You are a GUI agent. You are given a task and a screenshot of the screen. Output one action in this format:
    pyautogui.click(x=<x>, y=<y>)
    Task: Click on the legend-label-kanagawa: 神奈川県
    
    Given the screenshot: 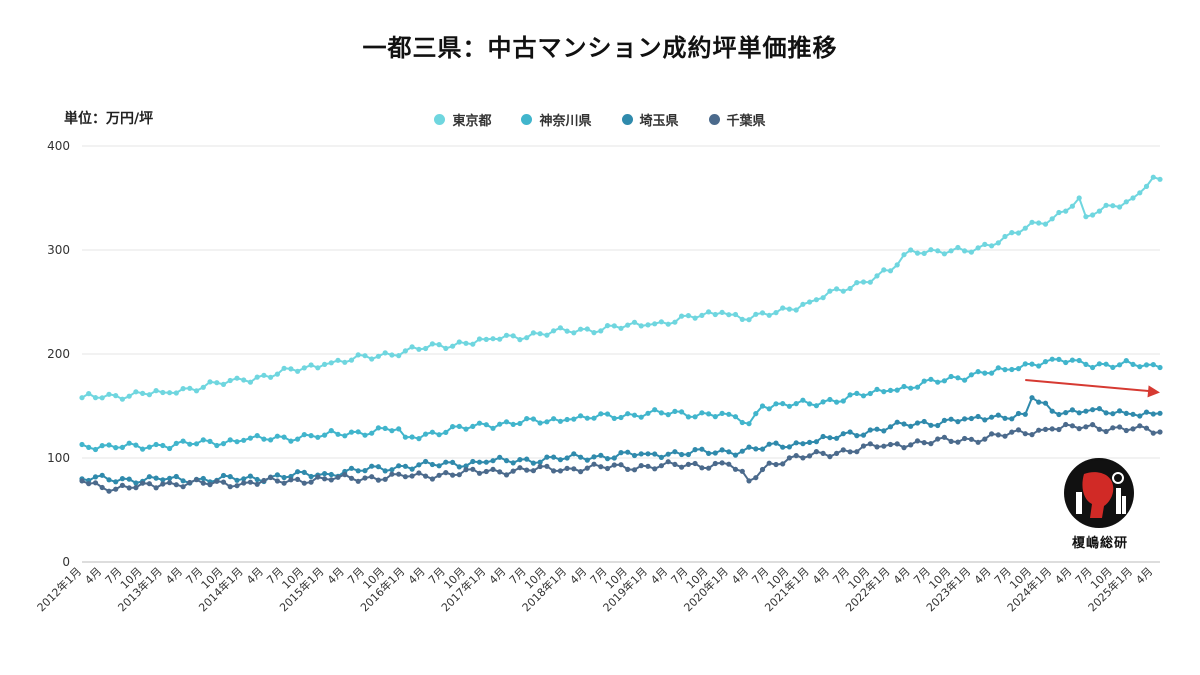 What is the action you would take?
    pyautogui.click(x=565, y=121)
    